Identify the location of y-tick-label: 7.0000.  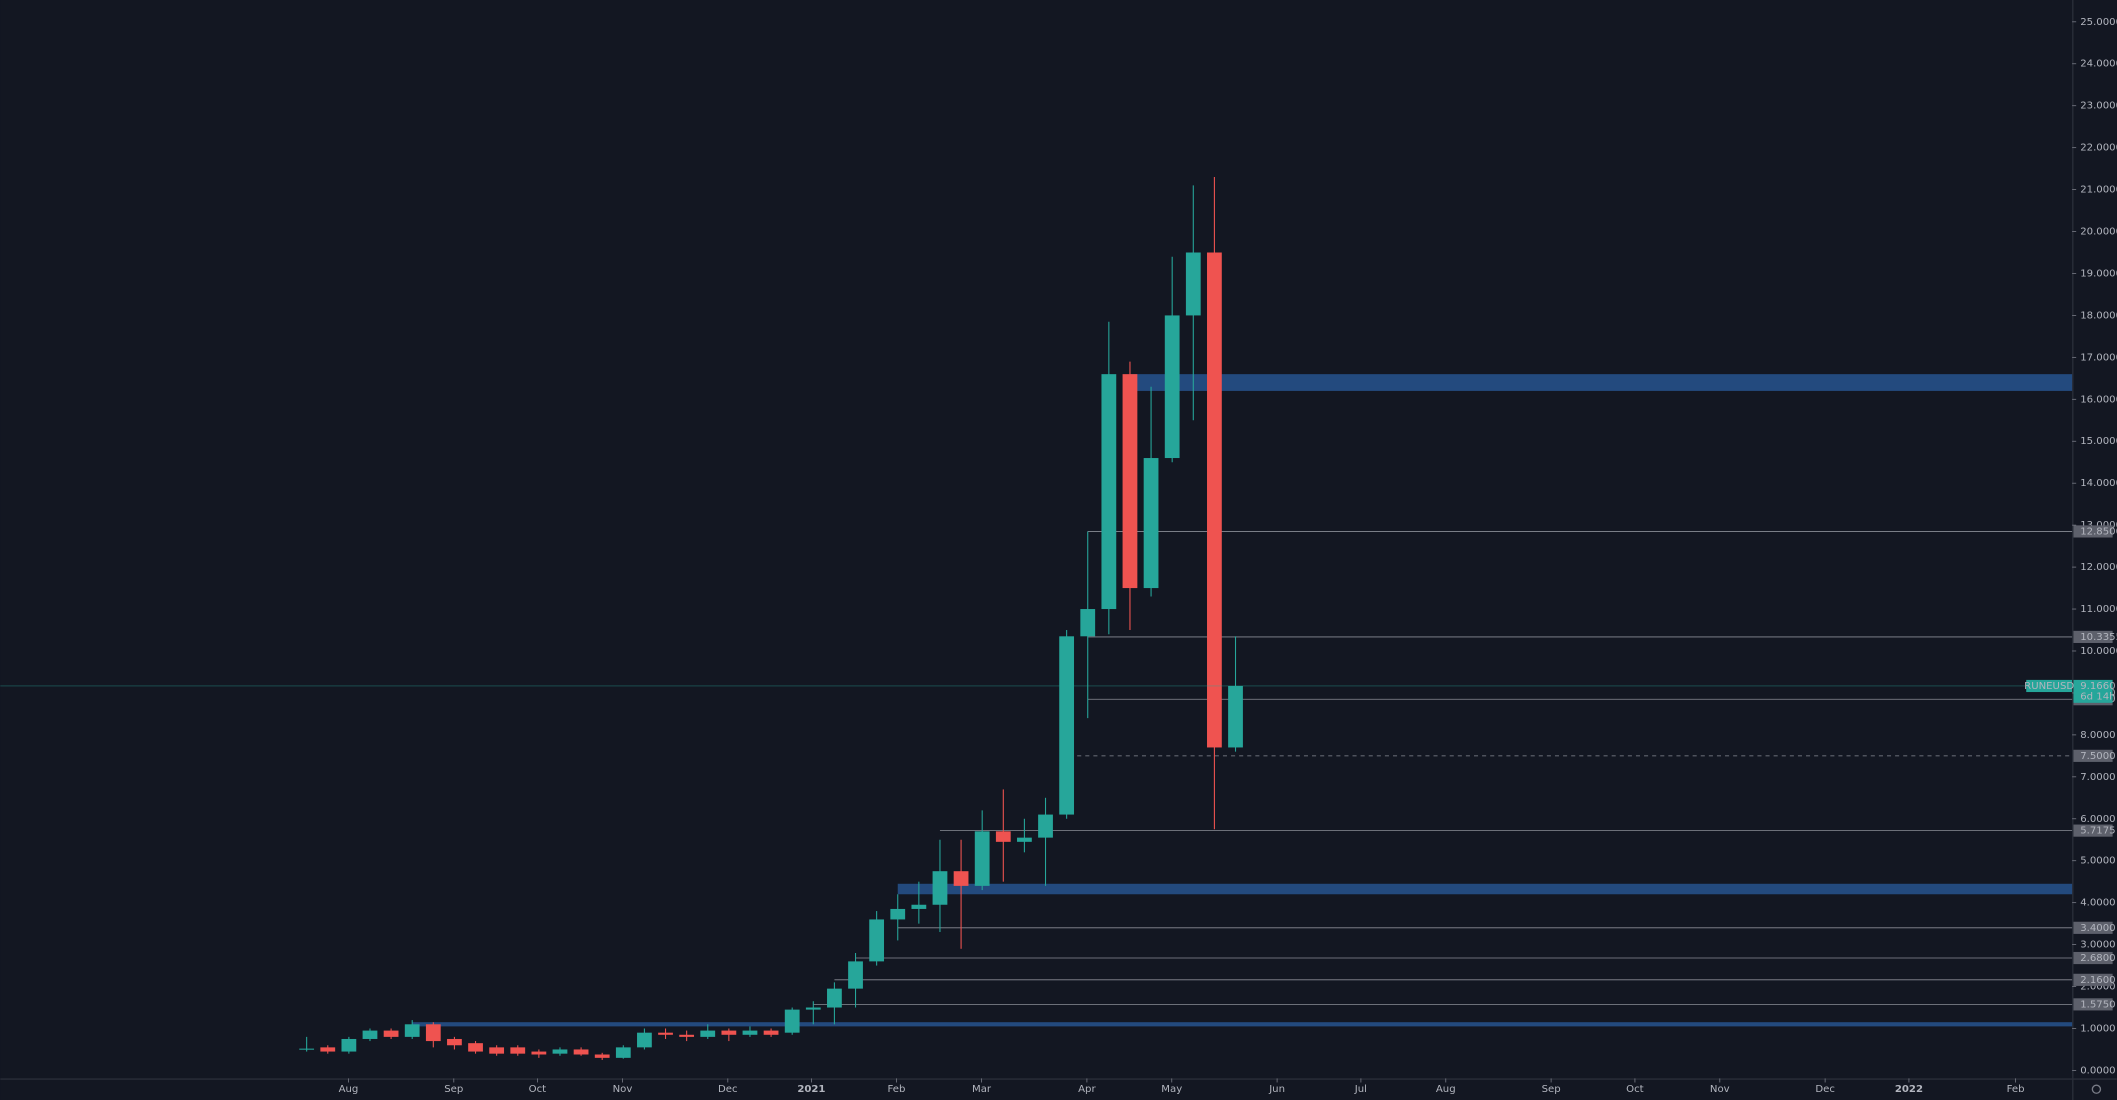
(2097, 777).